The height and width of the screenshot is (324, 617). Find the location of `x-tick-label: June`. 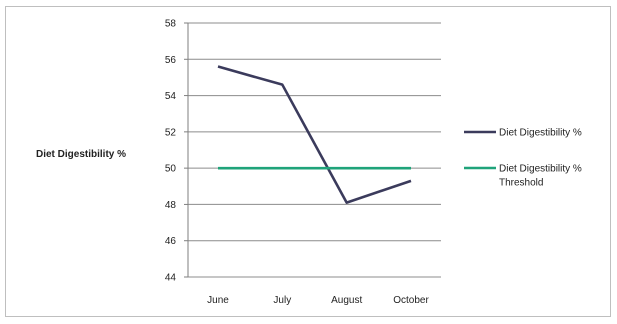

x-tick-label: June is located at coordinates (218, 300).